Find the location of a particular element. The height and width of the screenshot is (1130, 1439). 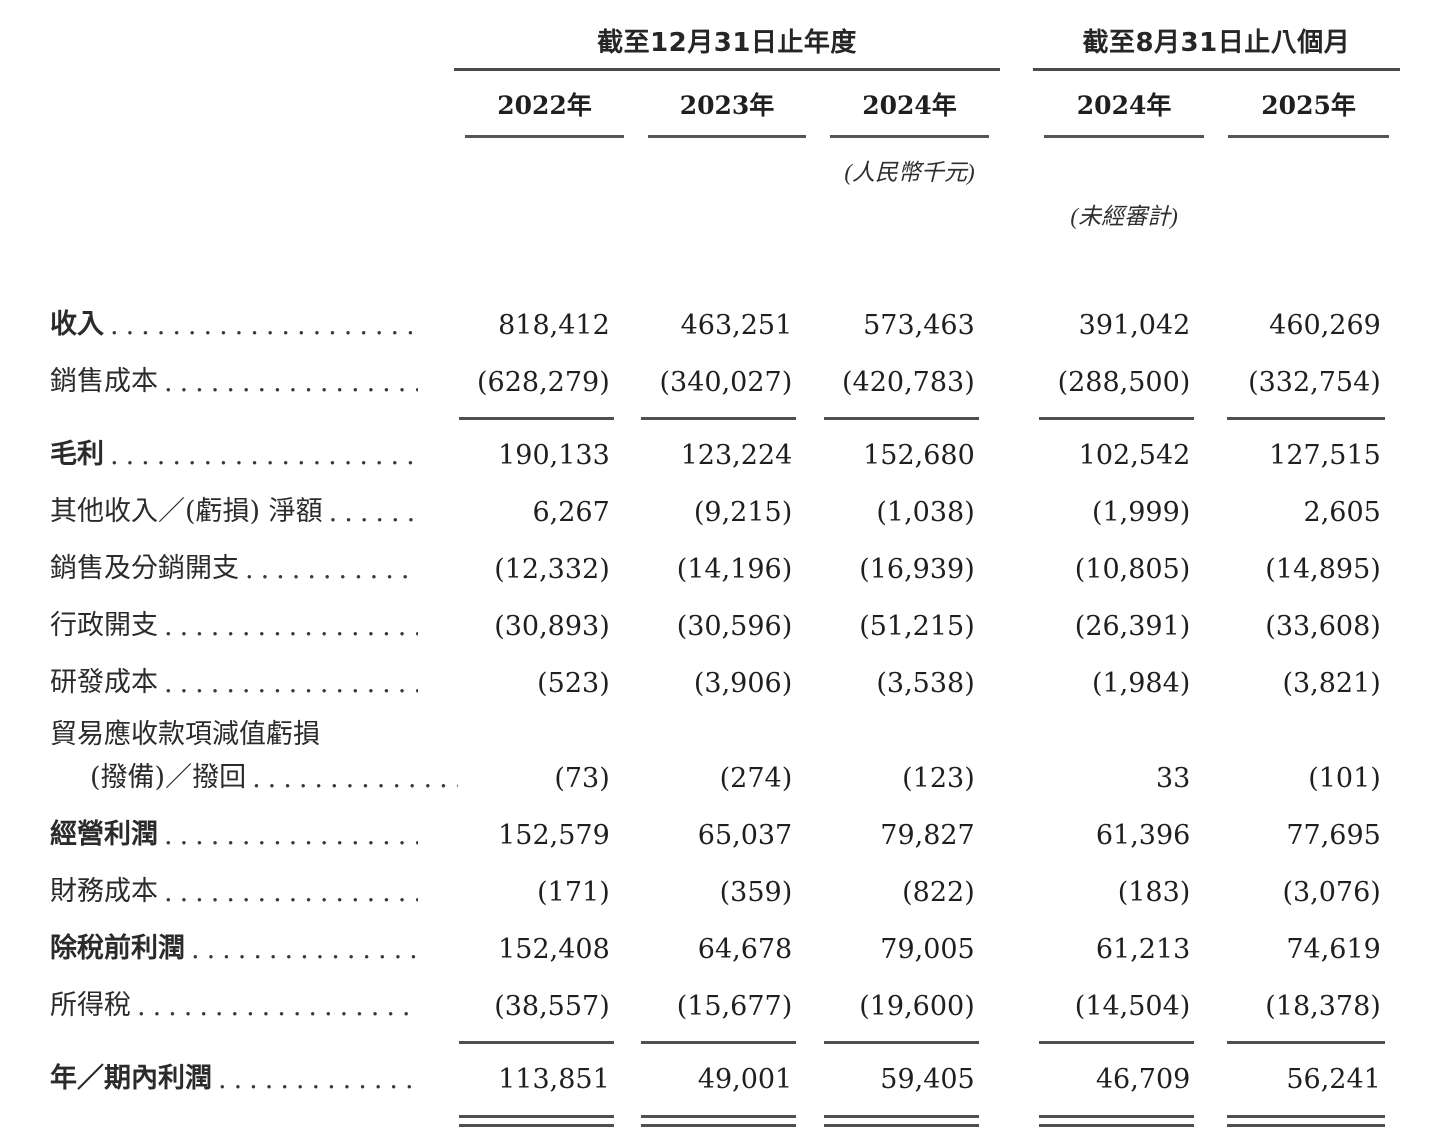

gap-admin is located at coordinates (1016, 622).